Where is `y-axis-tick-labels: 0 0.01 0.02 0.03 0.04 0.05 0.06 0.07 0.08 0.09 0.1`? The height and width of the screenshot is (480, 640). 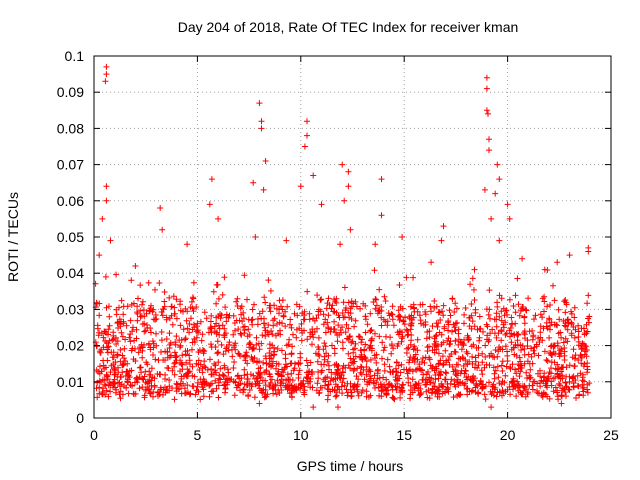
y-axis-tick-labels: 0 0.01 0.02 0.03 0.04 0.05 0.06 0.07 0.08 0.09 0.1 is located at coordinates (70, 237).